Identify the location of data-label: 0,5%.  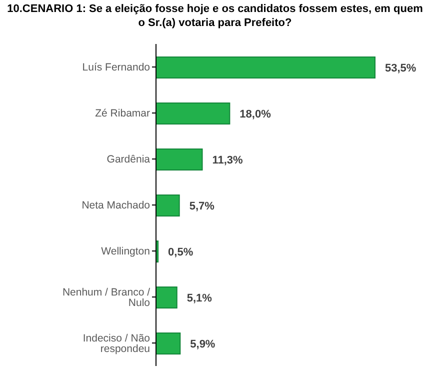
(181, 252).